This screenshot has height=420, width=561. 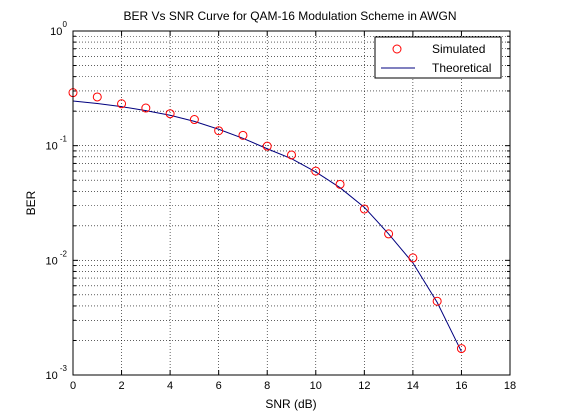 I want to click on y-tick-label: -210, so click(x=57, y=258).